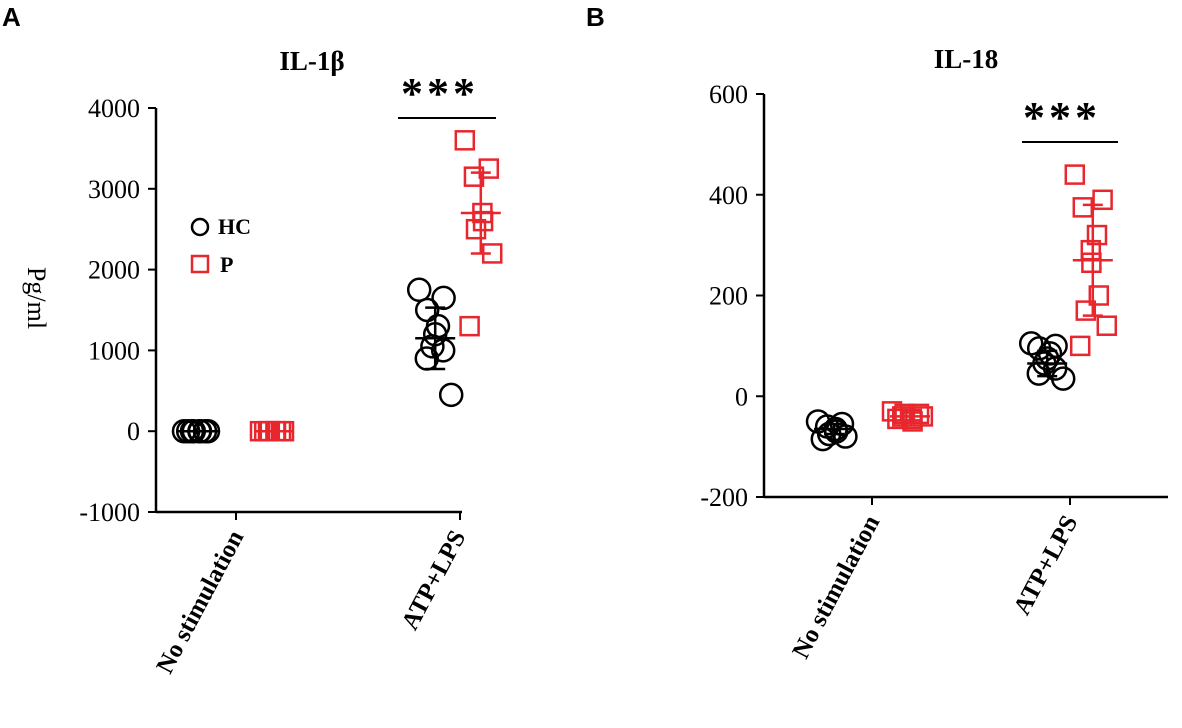  What do you see at coordinates (36, 298) in the screenshot?
I see `panel-a-y-axis-label: Pg/ml` at bounding box center [36, 298].